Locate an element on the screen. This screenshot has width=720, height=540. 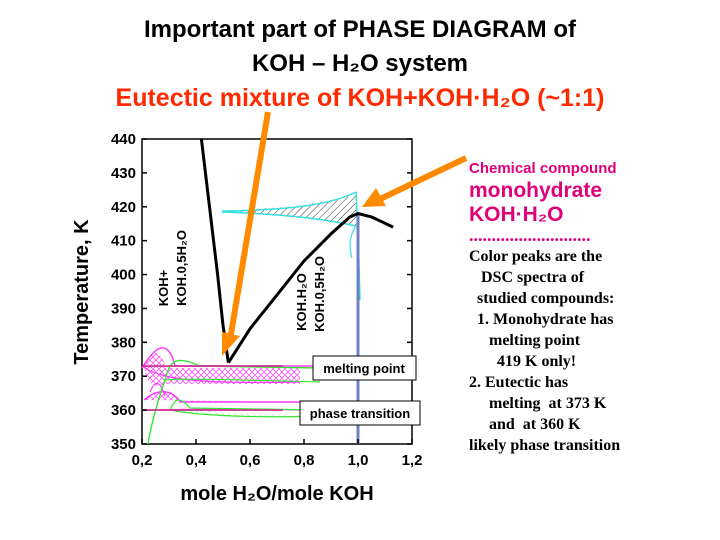
title-line-1: Important part of PHASE DIAGRAM of is located at coordinates (360, 29).